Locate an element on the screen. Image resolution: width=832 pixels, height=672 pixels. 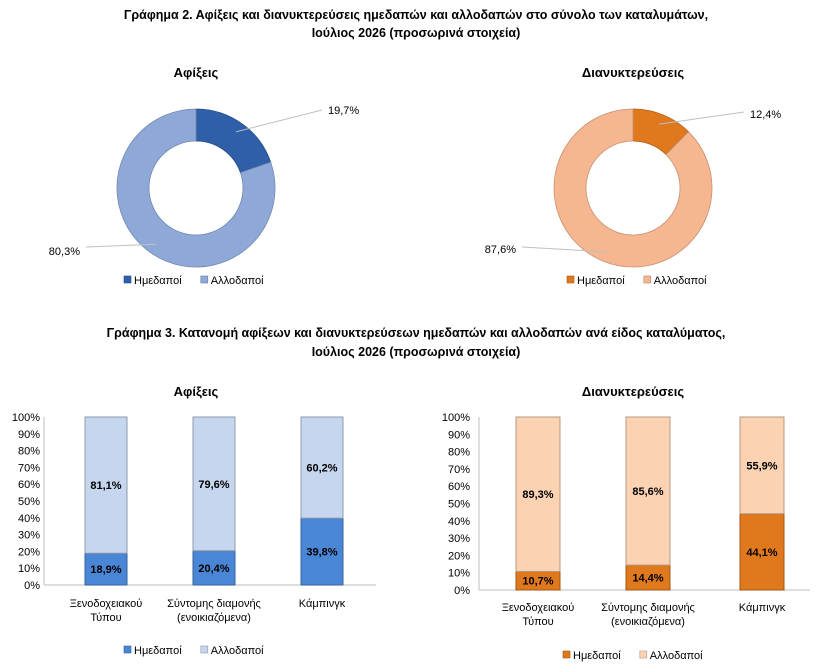
bar-value-label: 89,3% is located at coordinates (537, 495).